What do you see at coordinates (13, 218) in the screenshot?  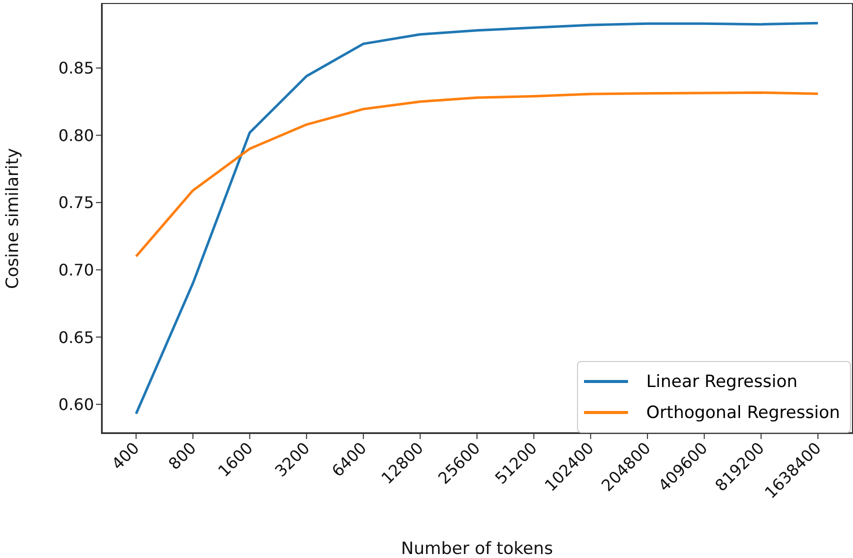 I see `y-axis-title: Cosine similarity` at bounding box center [13, 218].